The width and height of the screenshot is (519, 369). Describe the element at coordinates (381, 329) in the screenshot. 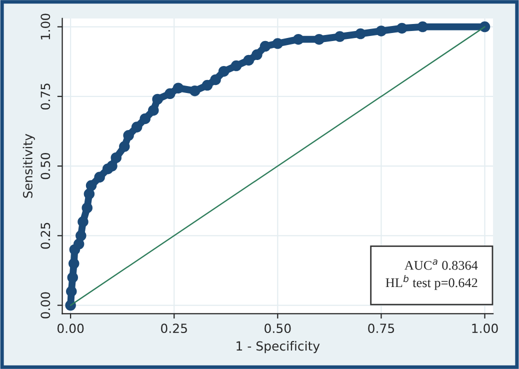

I see `x-tick-label: 0.75` at that location.